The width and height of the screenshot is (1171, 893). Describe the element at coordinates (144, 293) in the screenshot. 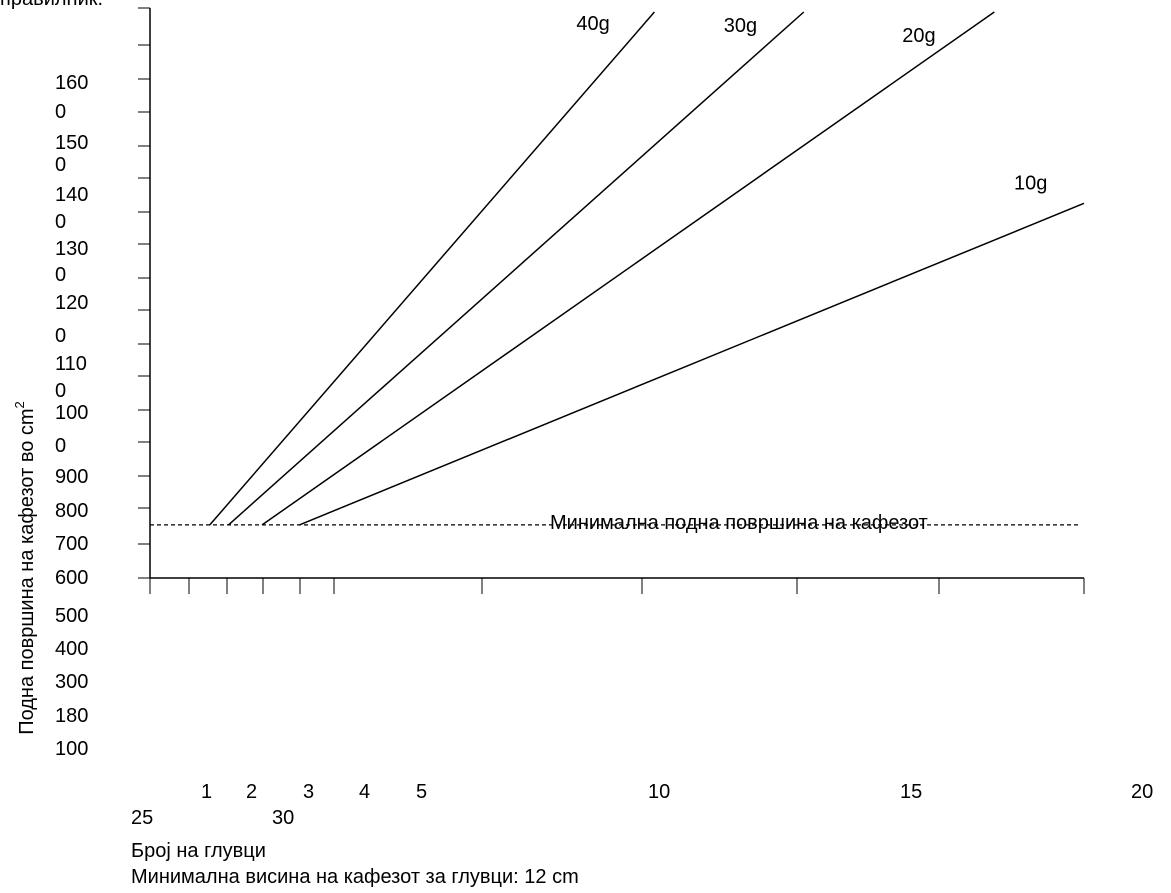

I see `y-ticks` at that location.